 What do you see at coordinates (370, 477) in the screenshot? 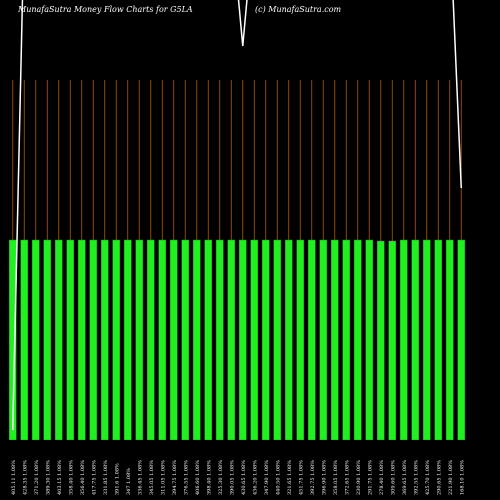
I see `x-tick-label: 291.75 1.08%` at bounding box center [370, 477].